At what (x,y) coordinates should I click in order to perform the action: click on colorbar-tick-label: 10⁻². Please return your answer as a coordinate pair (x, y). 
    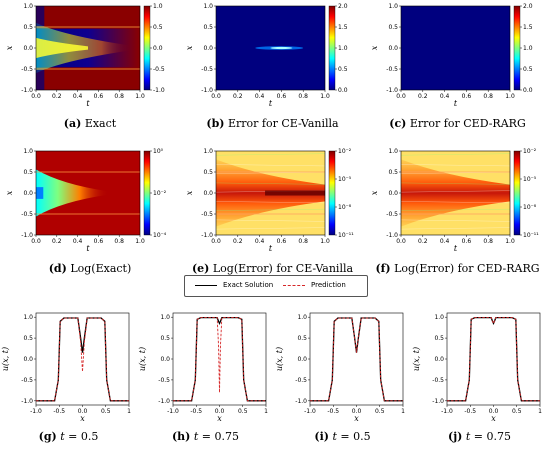
    Looking at the image, I should click on (160, 193).